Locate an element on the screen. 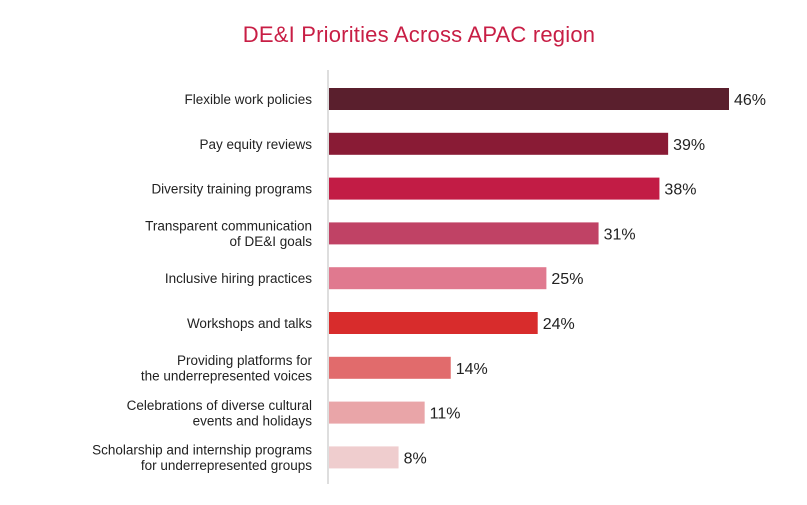  category-label-5: Inclusive hiring practices is located at coordinates (238, 278).